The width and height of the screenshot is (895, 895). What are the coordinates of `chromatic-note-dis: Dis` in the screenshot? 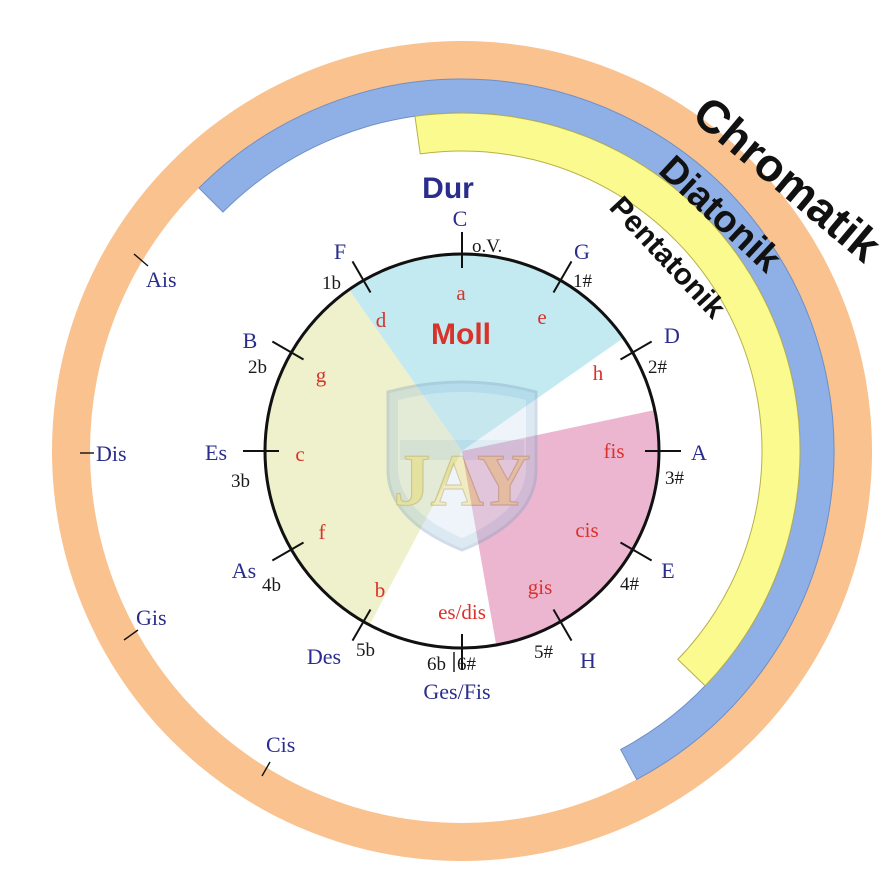 It's located at (111, 453).